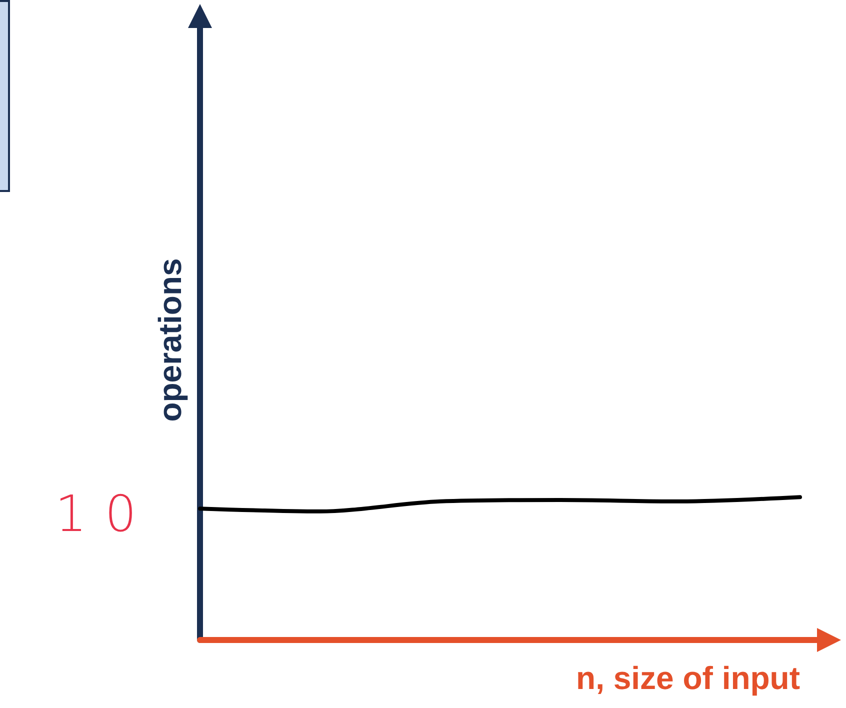 The width and height of the screenshot is (846, 708). What do you see at coordinates (688, 678) in the screenshot?
I see `x-axis-title: n, size of input` at bounding box center [688, 678].